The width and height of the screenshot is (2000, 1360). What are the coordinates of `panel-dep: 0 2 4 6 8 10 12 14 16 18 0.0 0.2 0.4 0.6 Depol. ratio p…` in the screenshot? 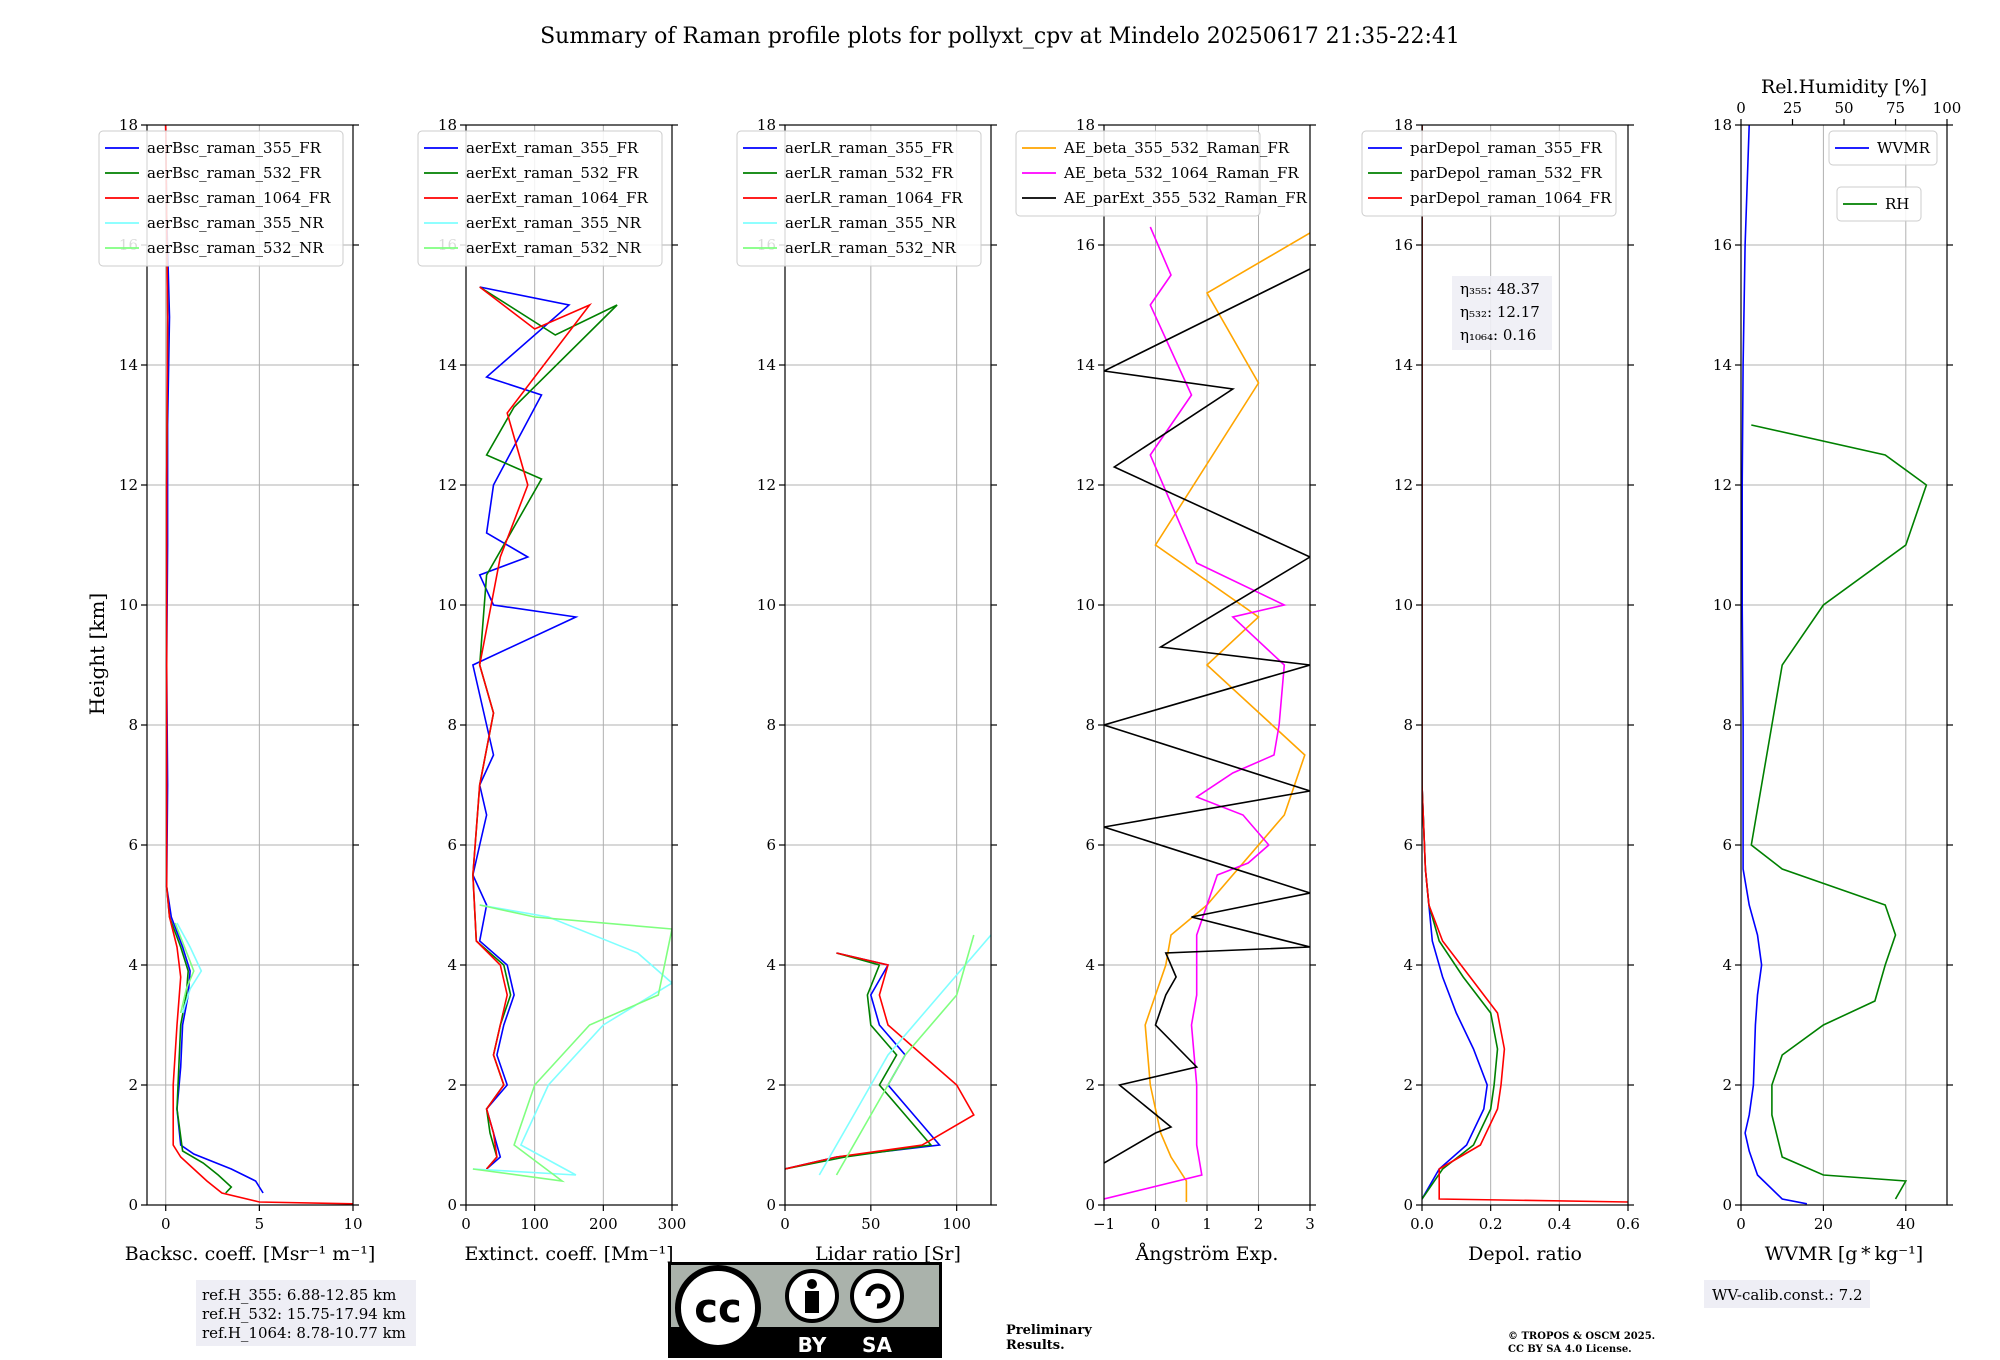 It's located at (1500, 690).